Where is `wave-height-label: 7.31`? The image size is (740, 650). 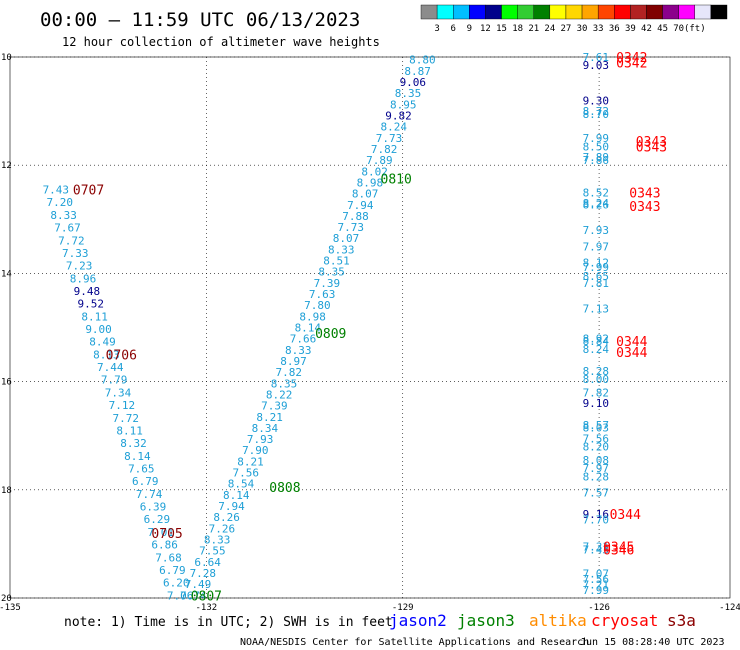
wave-height-label: 7.31 is located at coordinates (596, 547).